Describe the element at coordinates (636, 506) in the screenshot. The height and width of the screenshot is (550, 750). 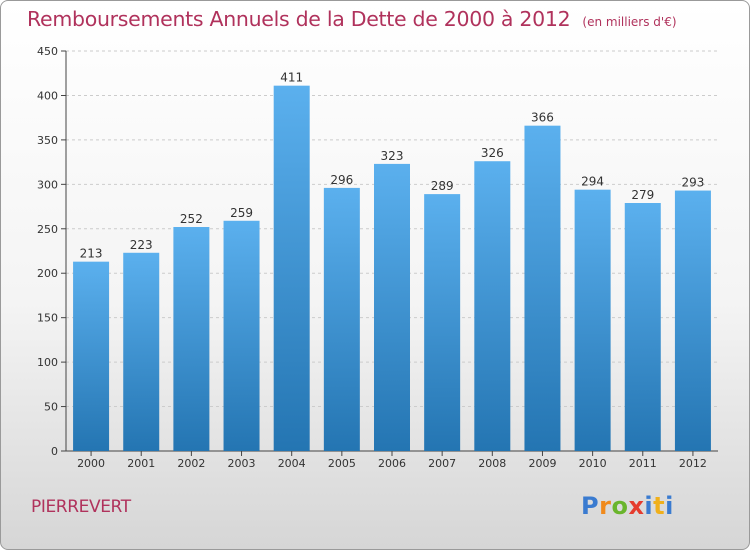
I see `logo-letter: x` at that location.